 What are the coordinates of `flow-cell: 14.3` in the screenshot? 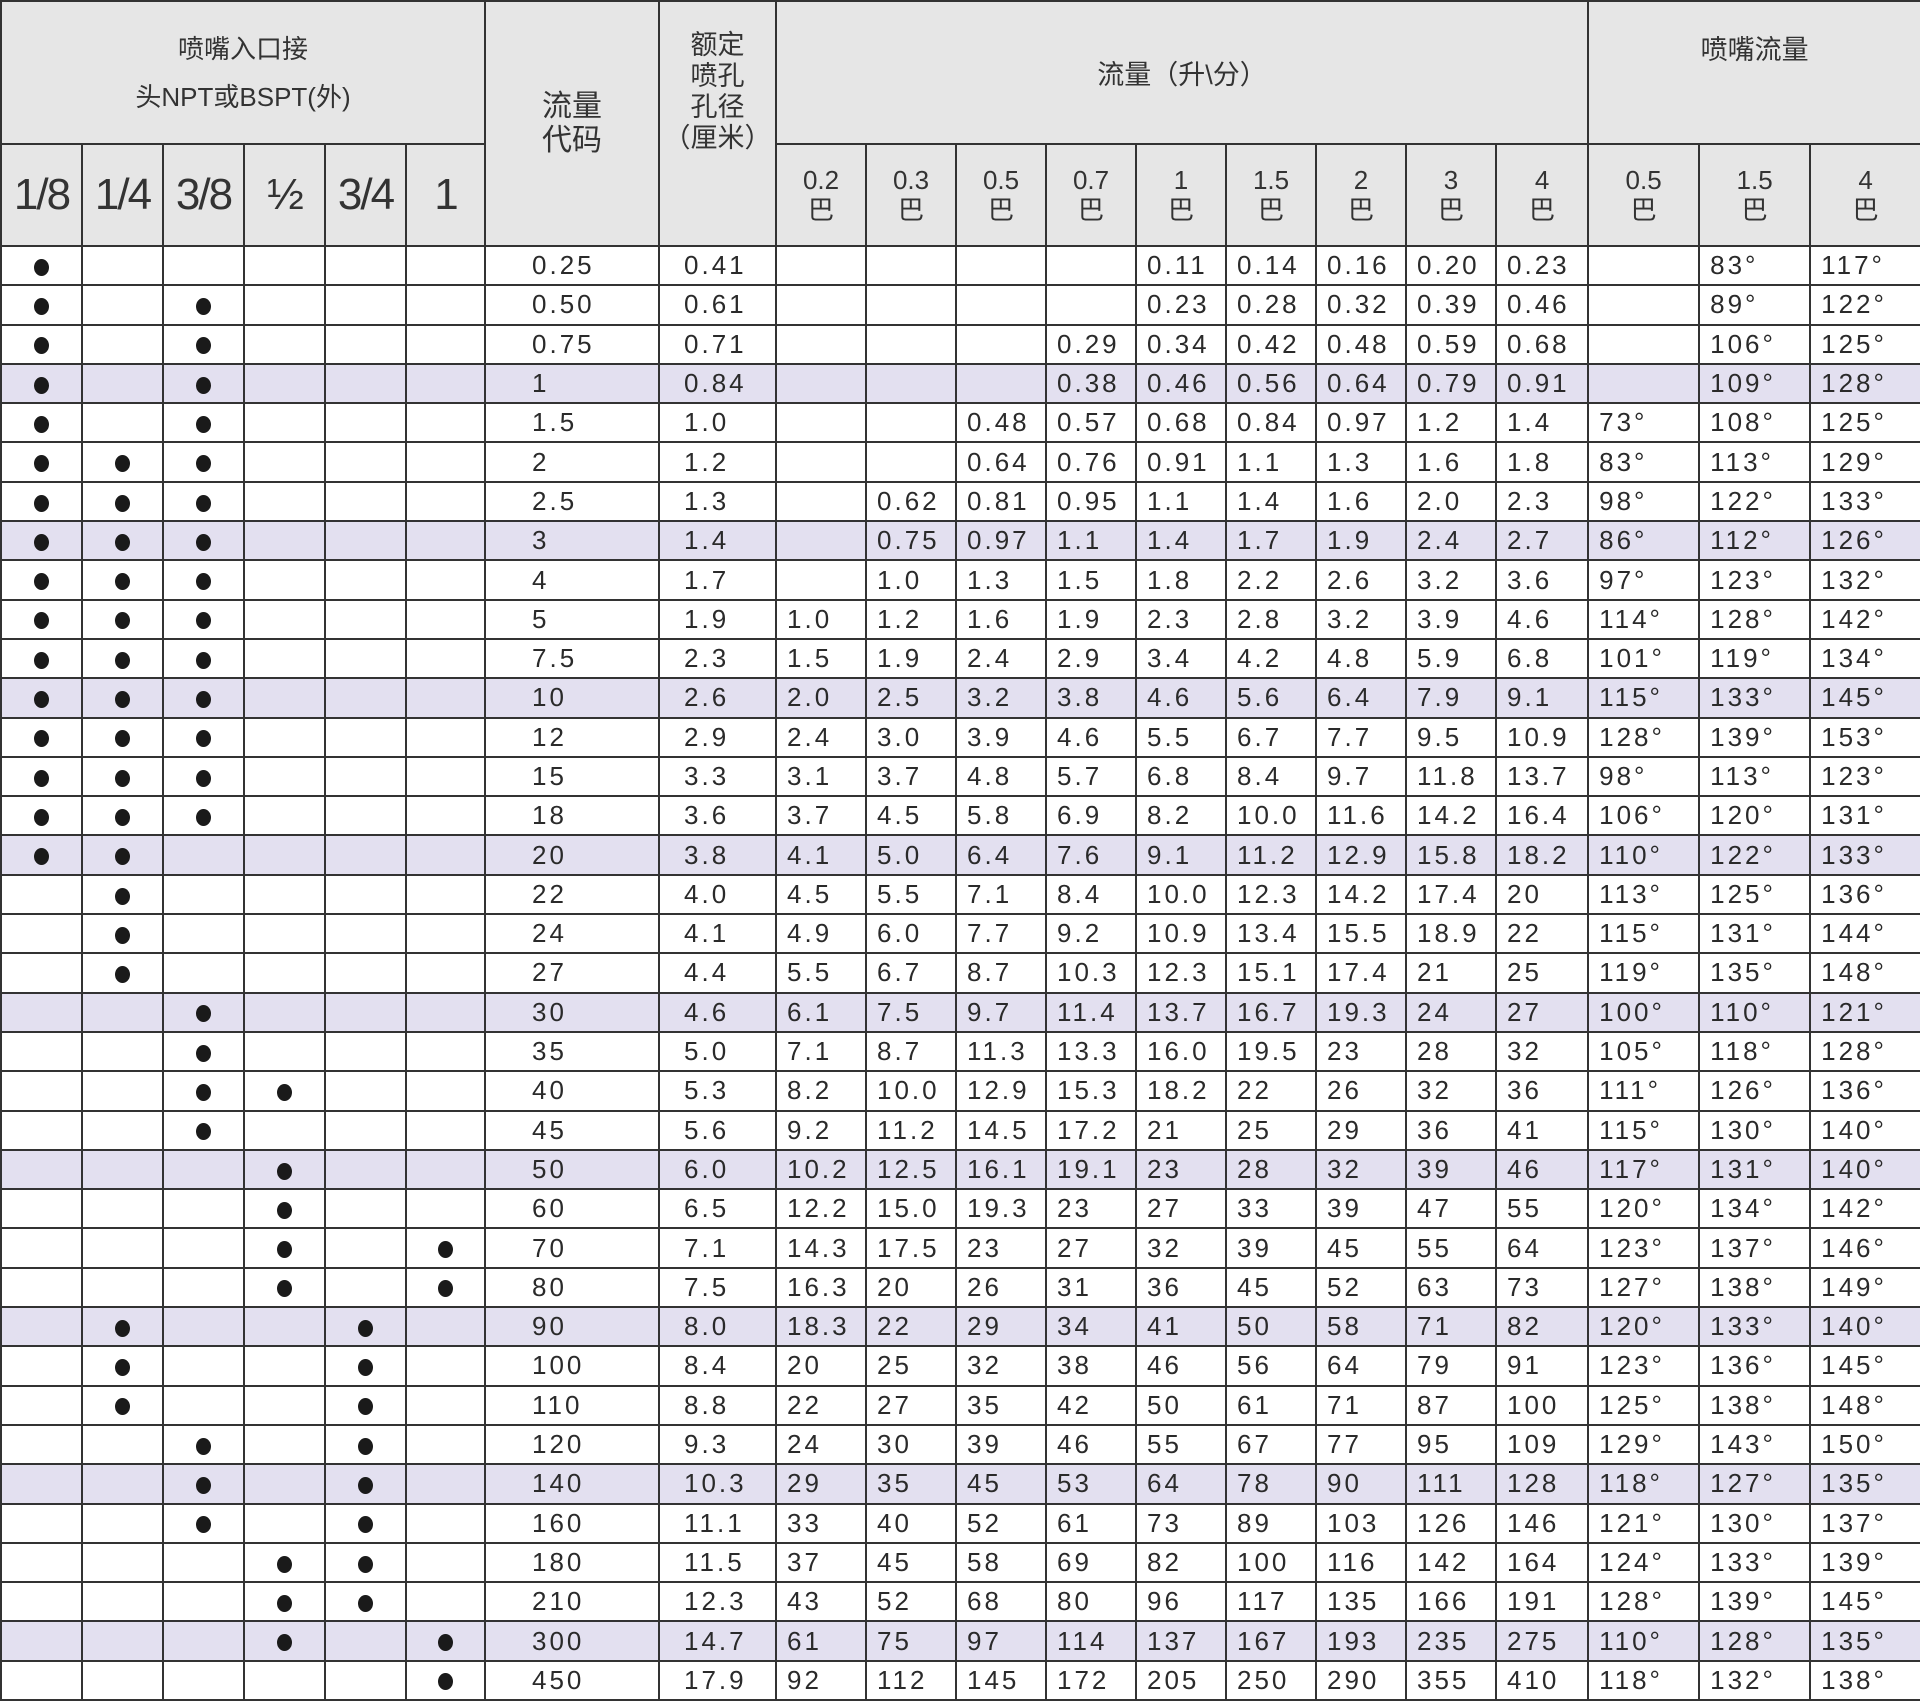 It's located at (821, 1248).